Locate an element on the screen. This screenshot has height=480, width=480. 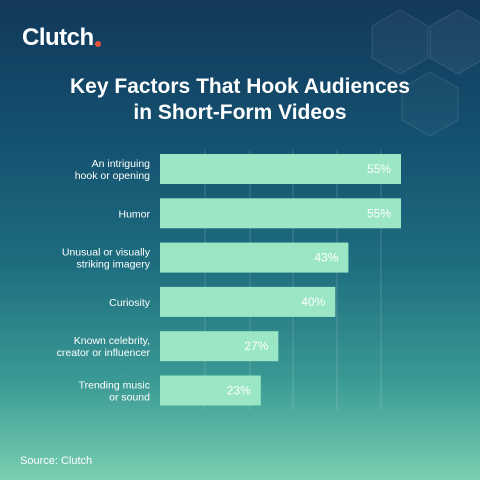
hexagon-pattern-decoration is located at coordinates (425, 73).